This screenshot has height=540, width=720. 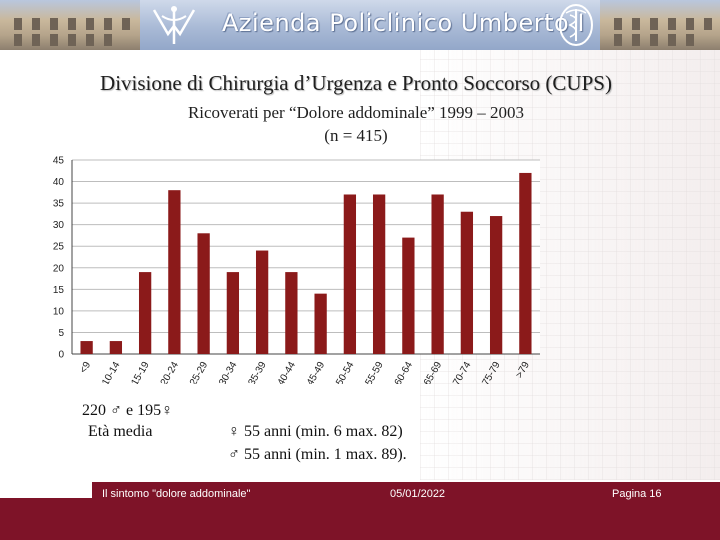 I want to click on footer-band, so click(x=360, y=519).